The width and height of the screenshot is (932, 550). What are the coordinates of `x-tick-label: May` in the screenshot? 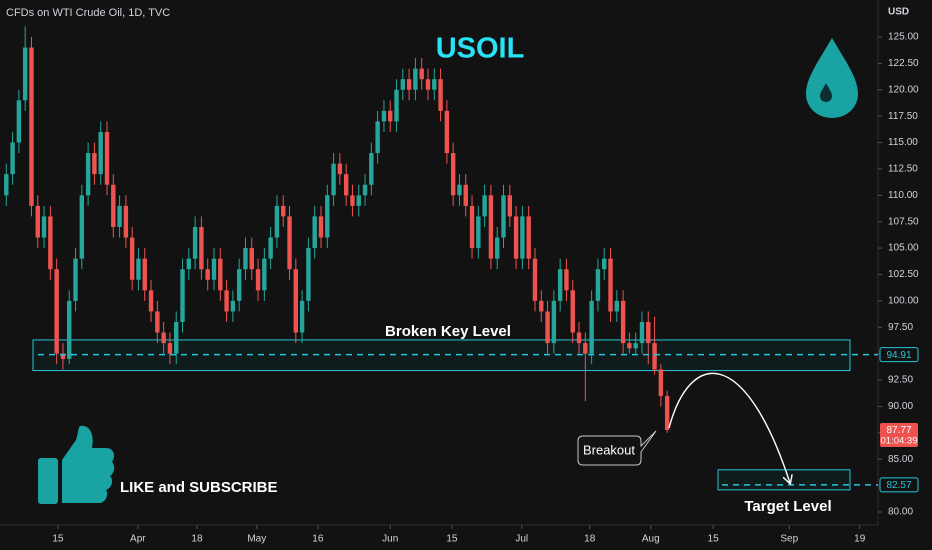 It's located at (256, 539).